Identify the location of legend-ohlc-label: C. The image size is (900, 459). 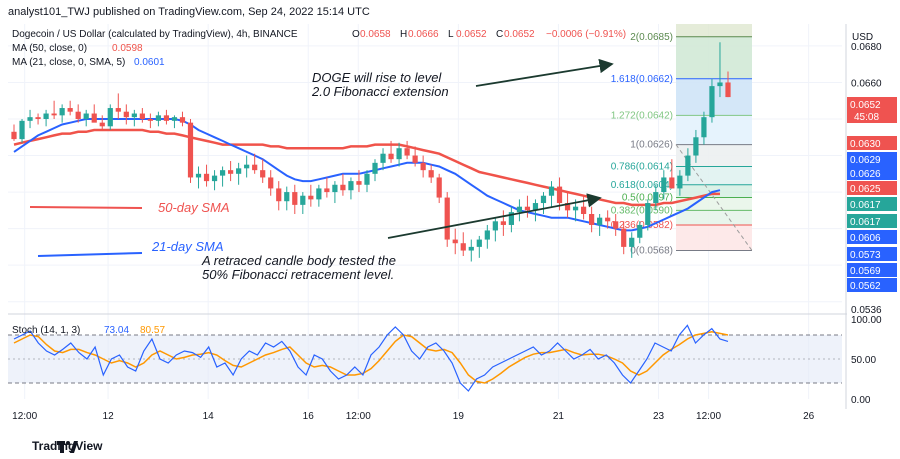
(499, 34).